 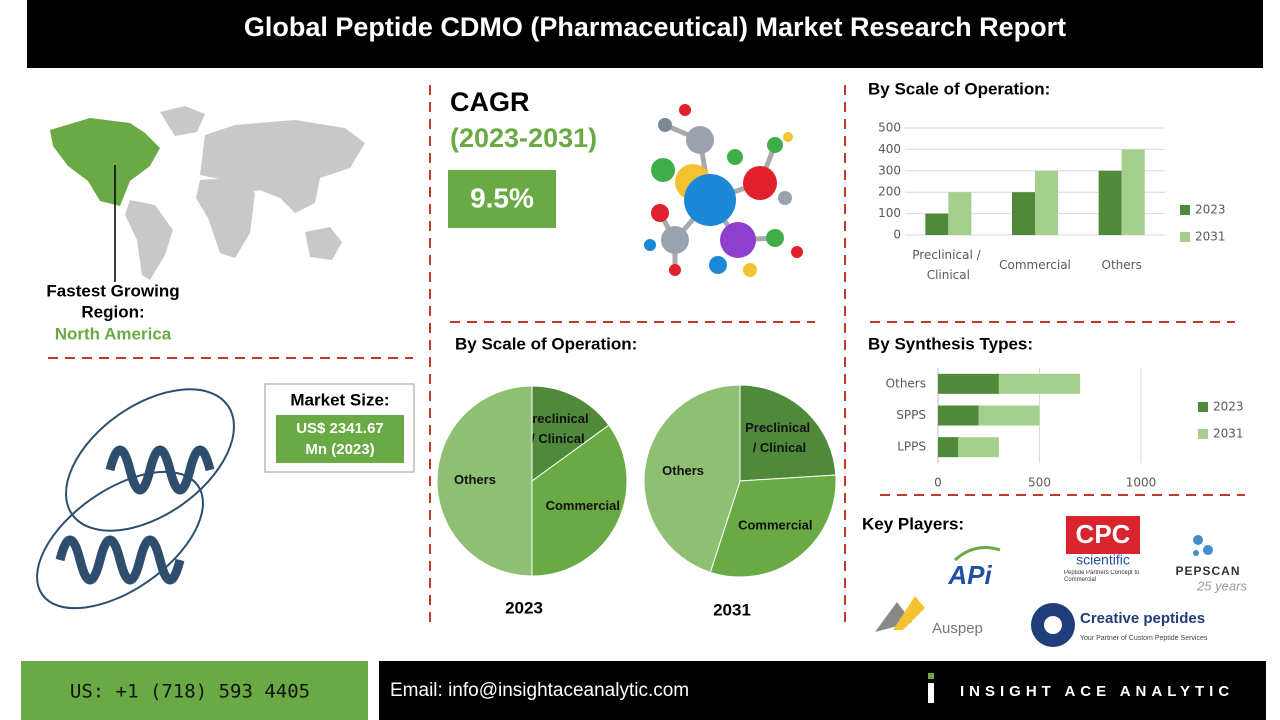 I want to click on y-tick-label: 200, so click(x=889, y=192).